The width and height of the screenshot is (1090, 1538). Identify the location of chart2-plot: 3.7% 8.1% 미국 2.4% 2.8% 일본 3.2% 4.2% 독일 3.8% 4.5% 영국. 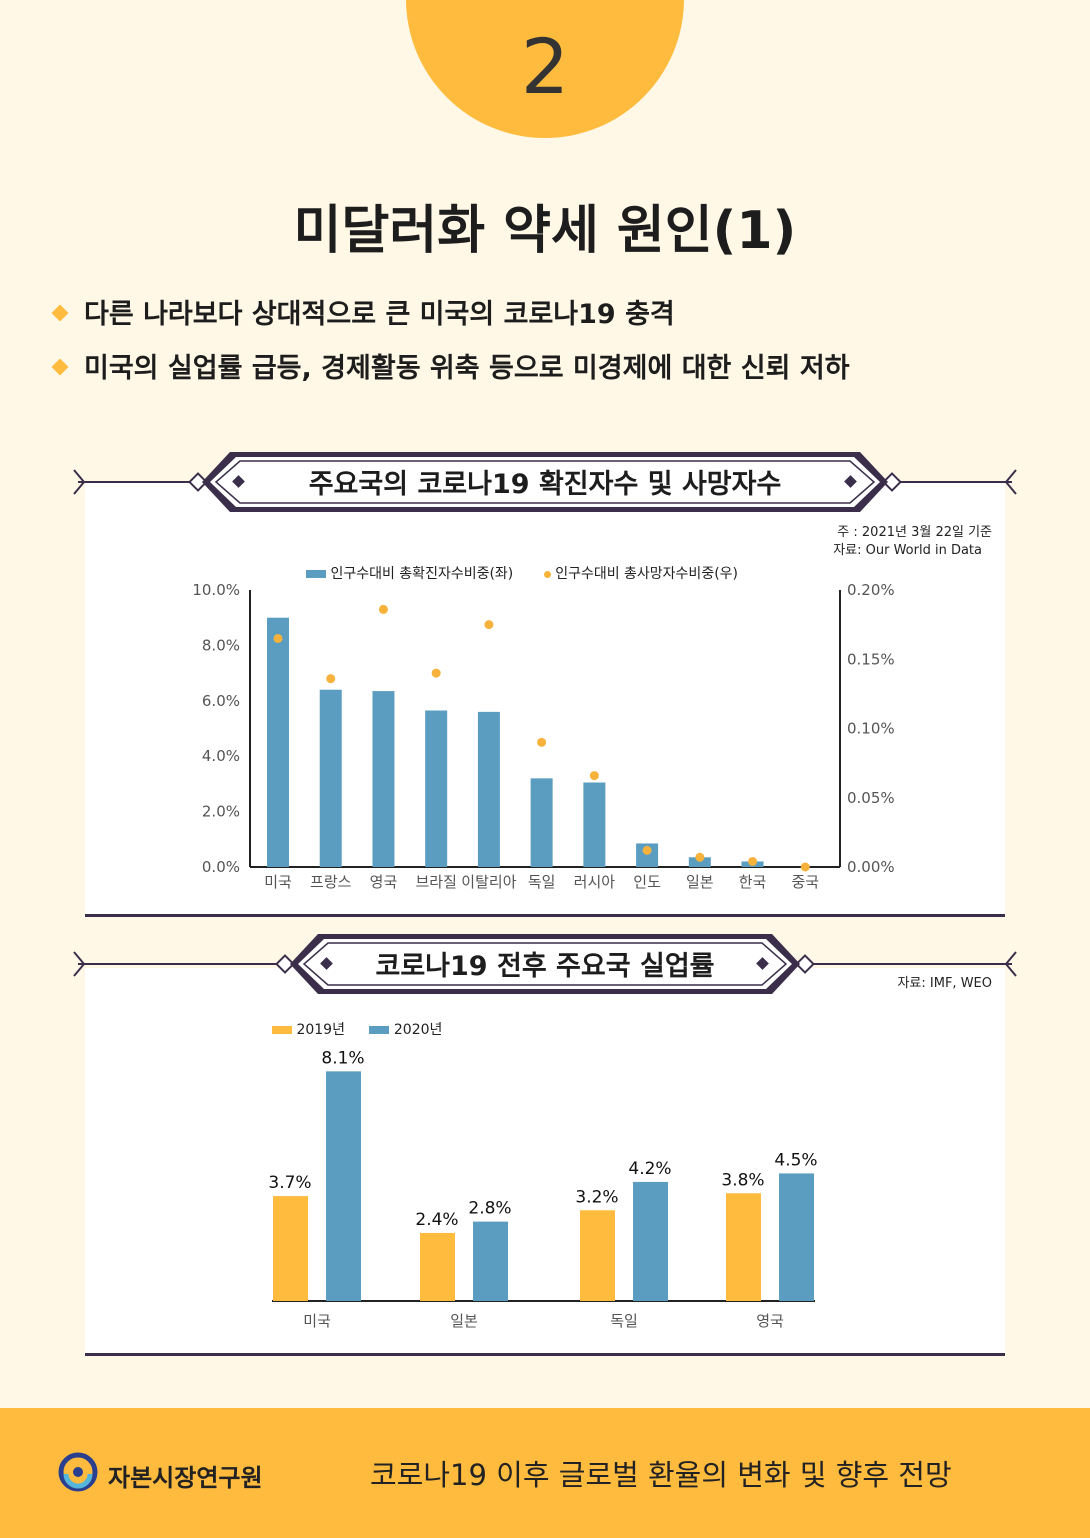
(542, 1189).